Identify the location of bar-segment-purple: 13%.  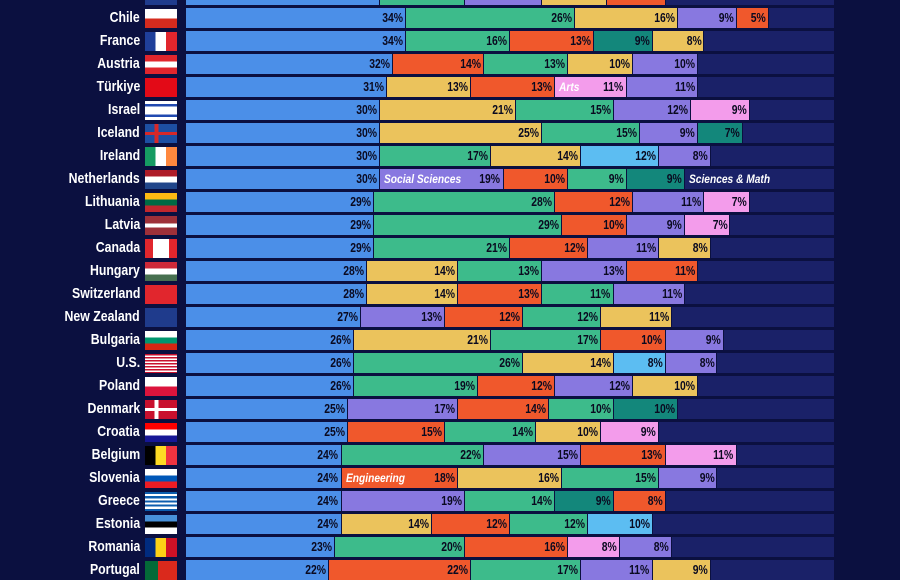
(584, 271).